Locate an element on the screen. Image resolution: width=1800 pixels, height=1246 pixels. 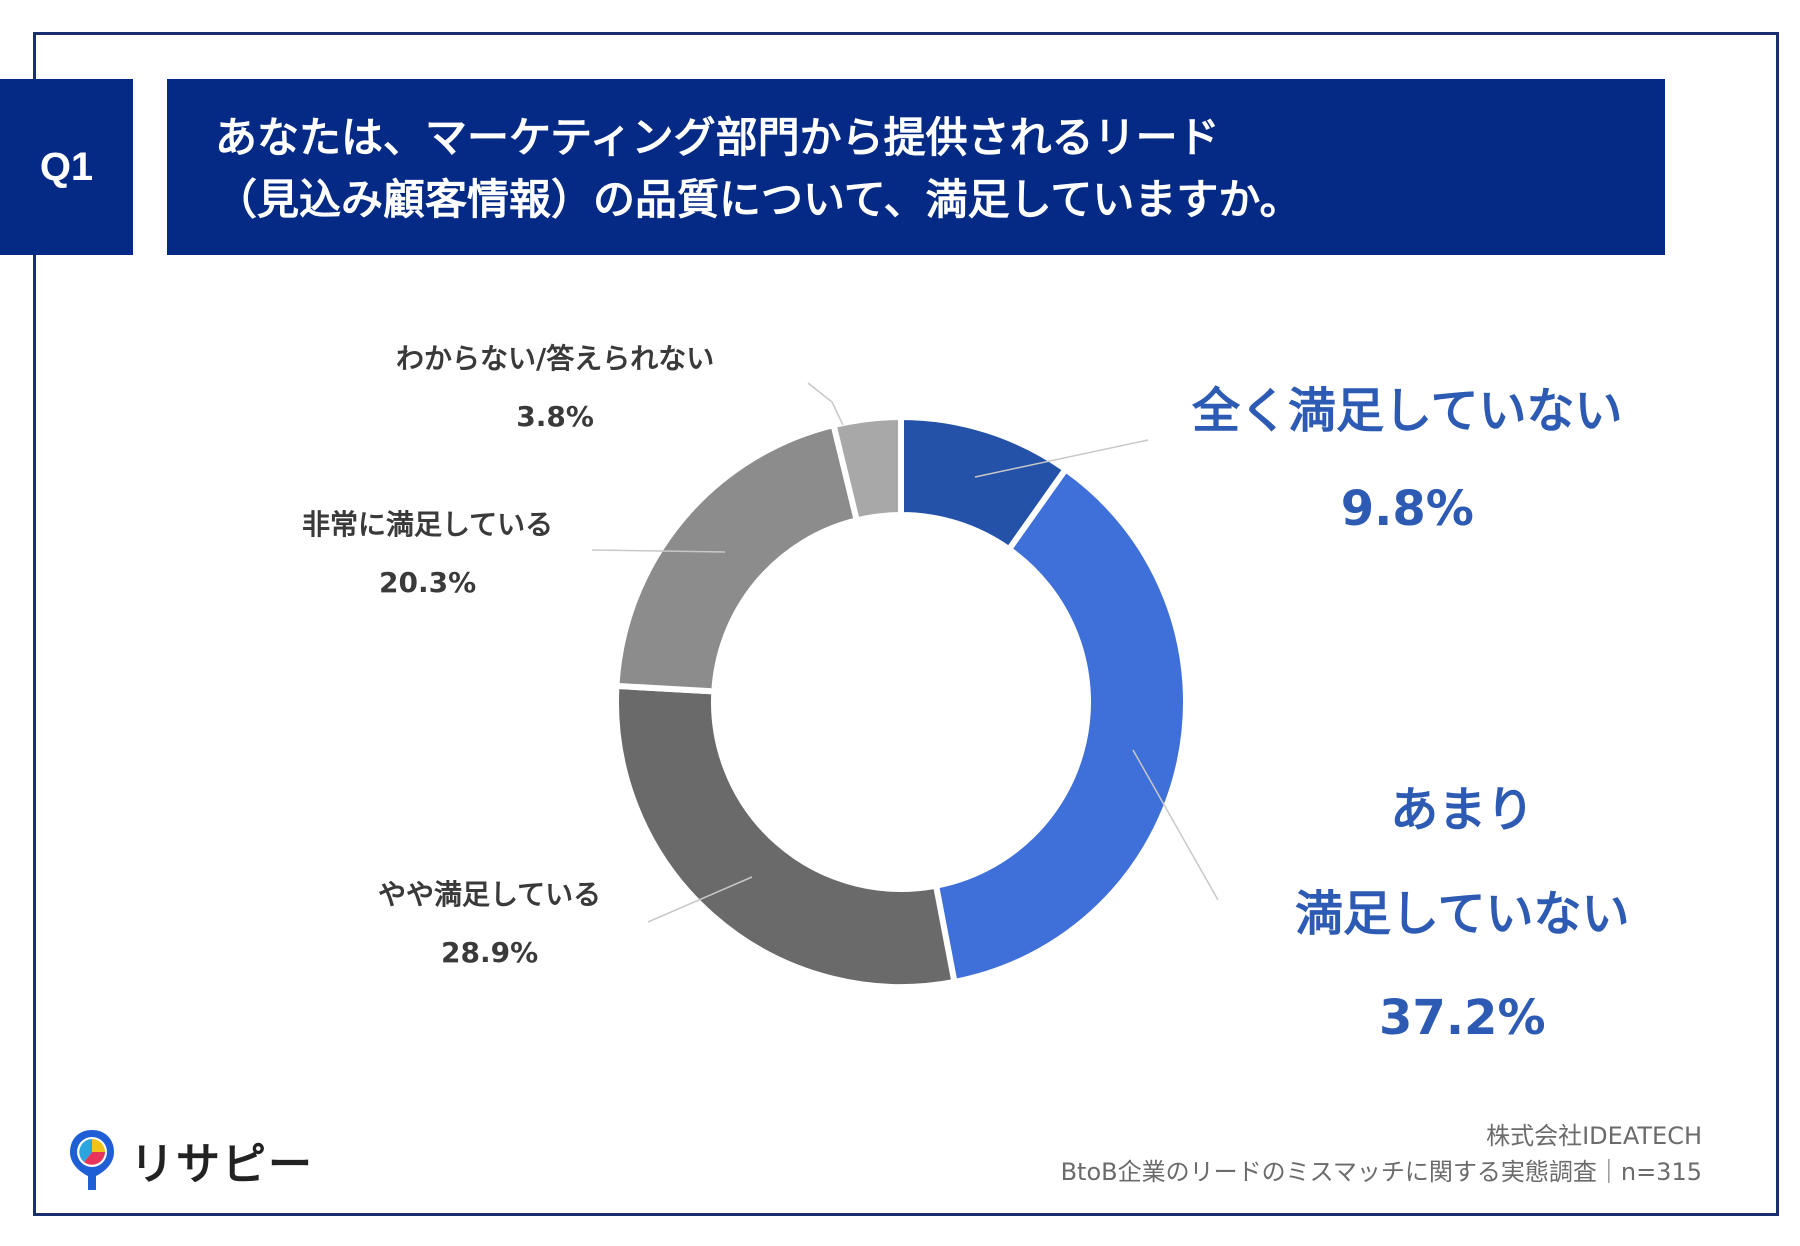
slice-label-somewhat-satisfied: やや満足している 28.9% is located at coordinates (489, 924).